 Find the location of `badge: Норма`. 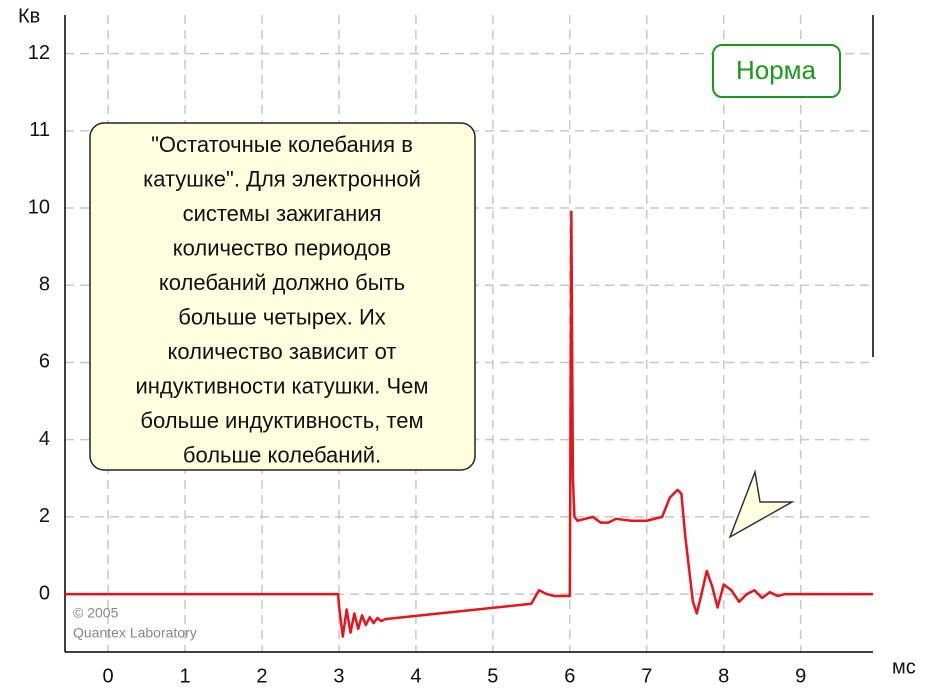

badge: Норма is located at coordinates (776, 70).